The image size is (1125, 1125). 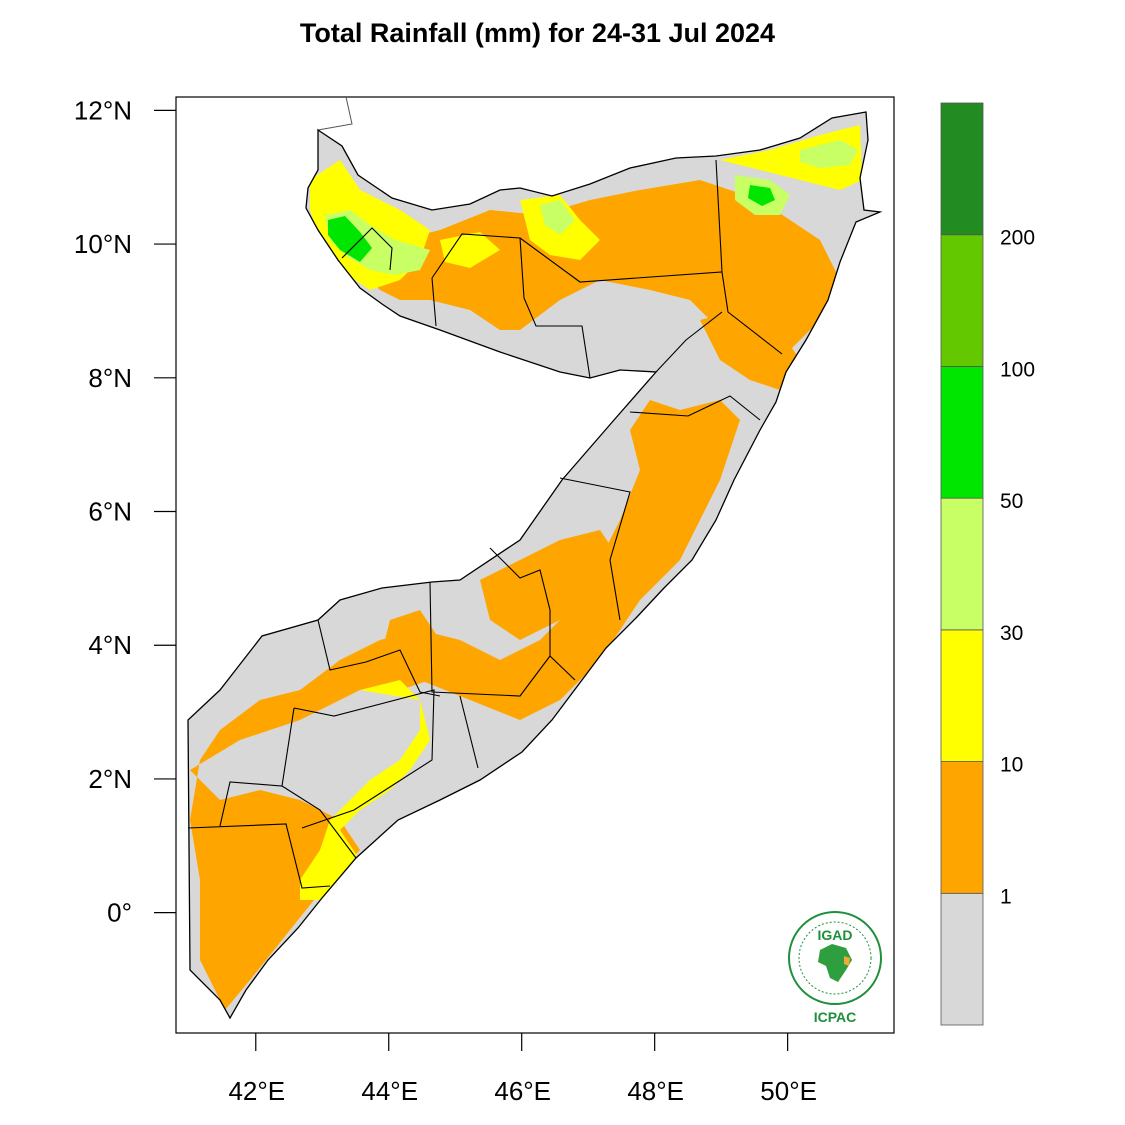 I want to click on y-tick-label: 8°N, so click(x=110, y=378).